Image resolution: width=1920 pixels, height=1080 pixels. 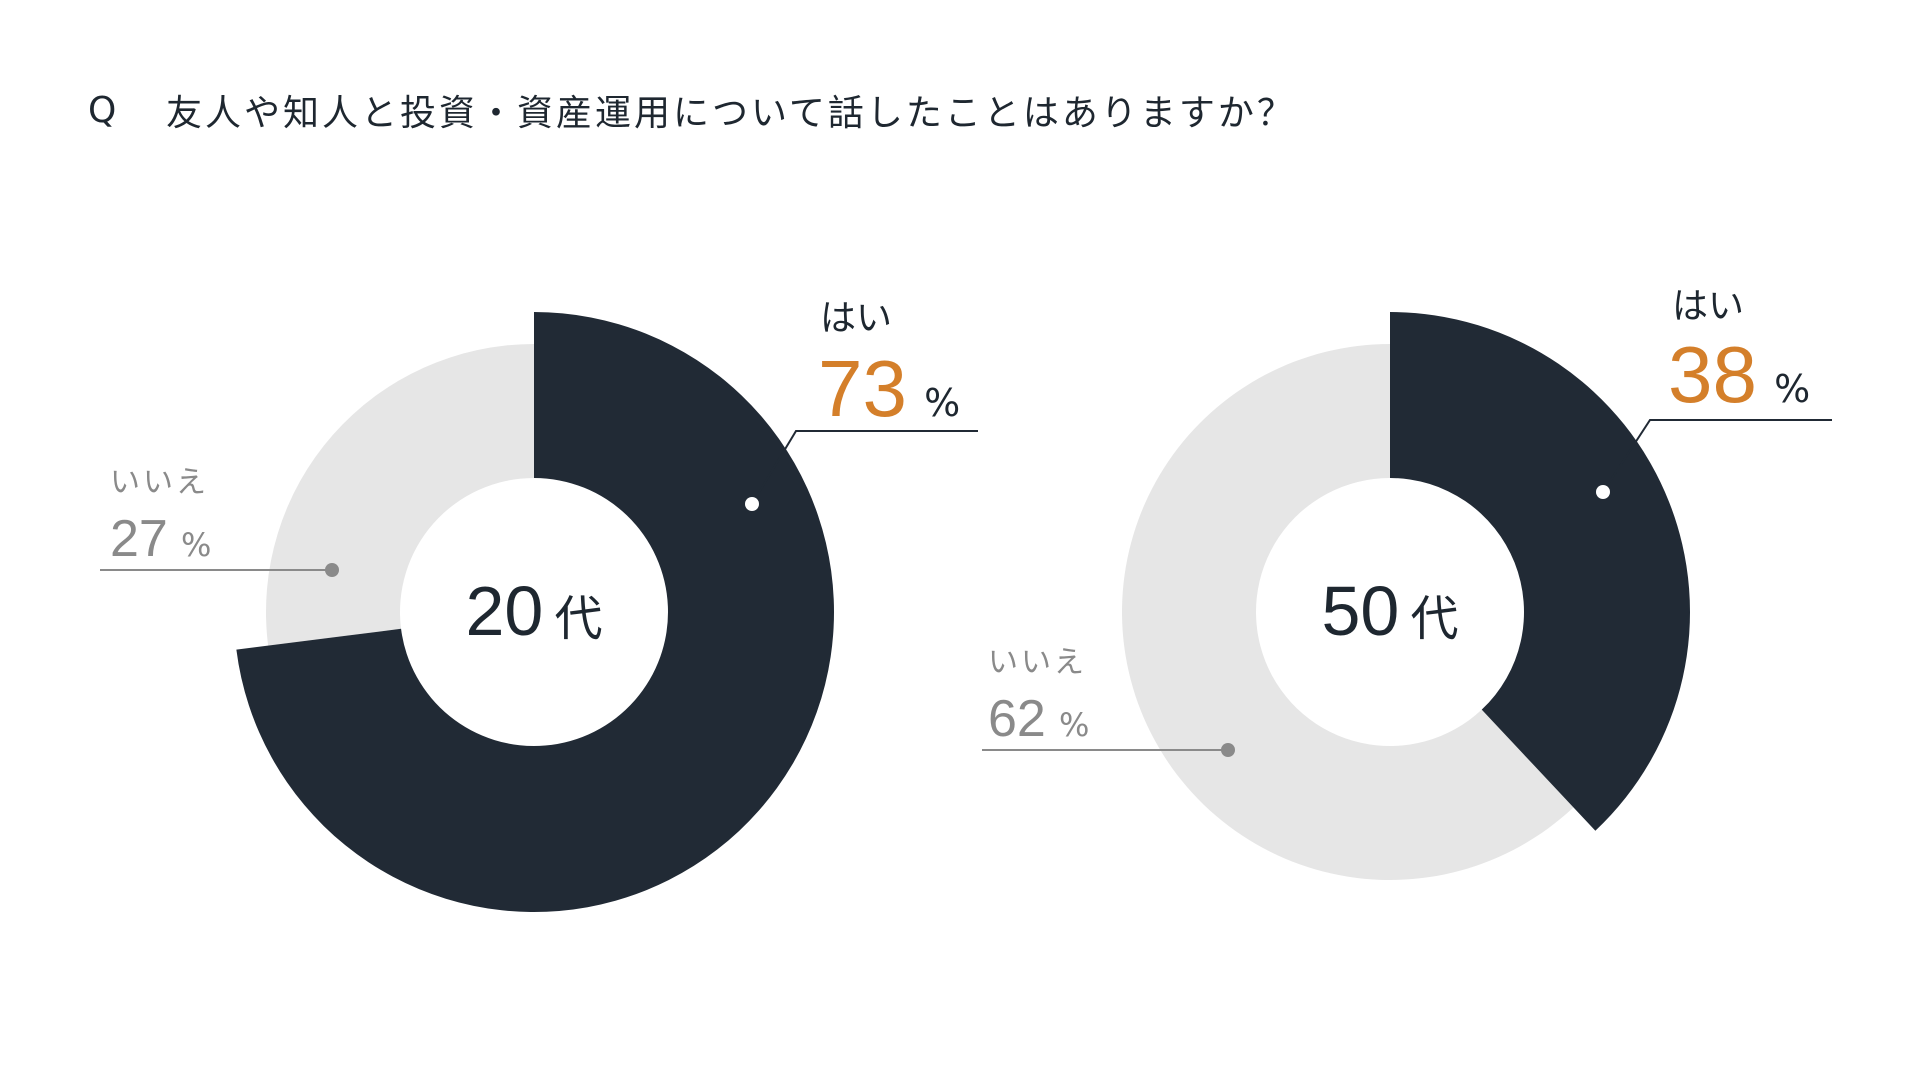 I want to click on no-unit-20s: %, so click(x=196, y=545).